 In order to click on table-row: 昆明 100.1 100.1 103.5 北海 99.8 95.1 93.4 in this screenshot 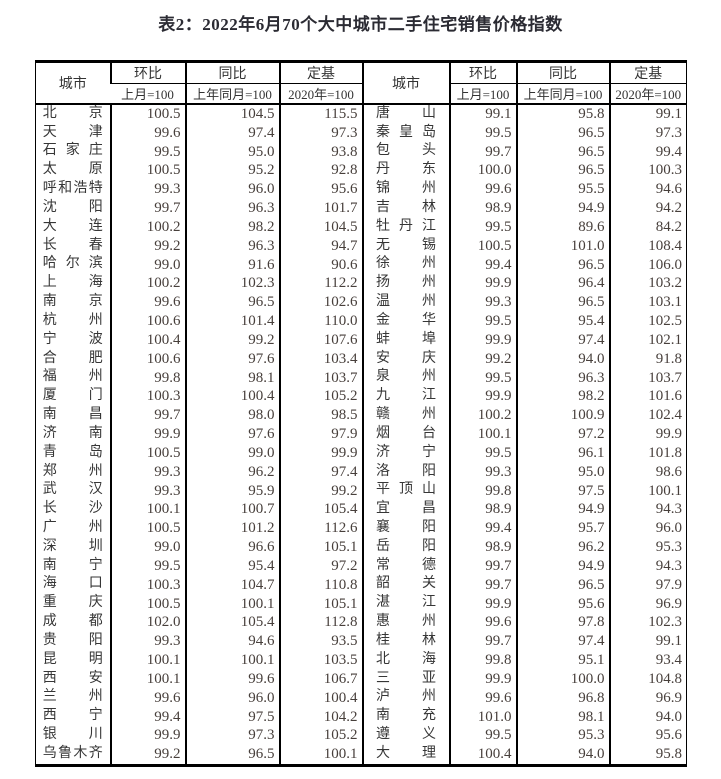, I will do `click(361, 660)`.